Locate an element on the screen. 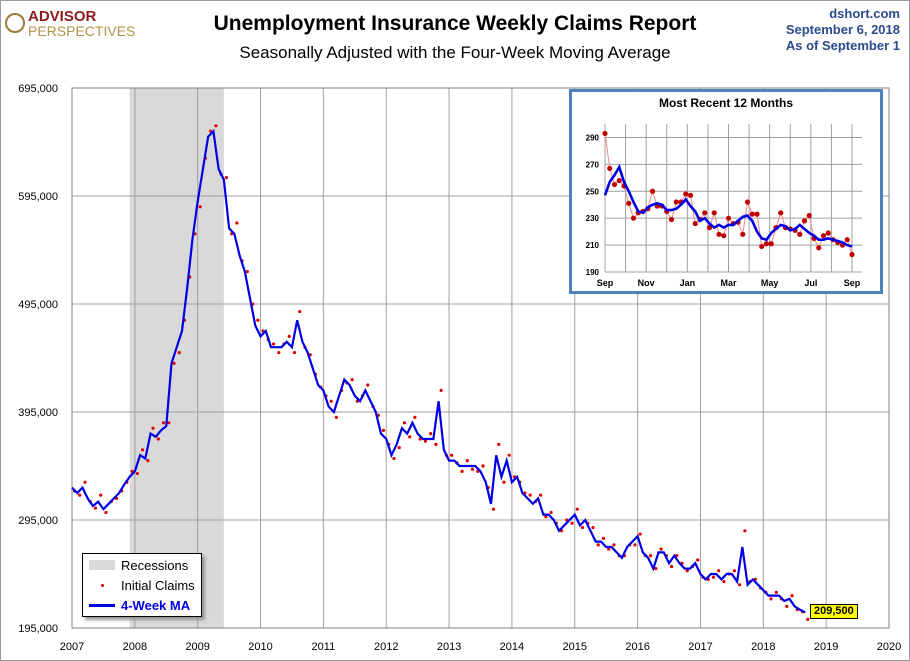 The width and height of the screenshot is (910, 661). as-of-date: As of September 1 is located at coordinates (842, 45).